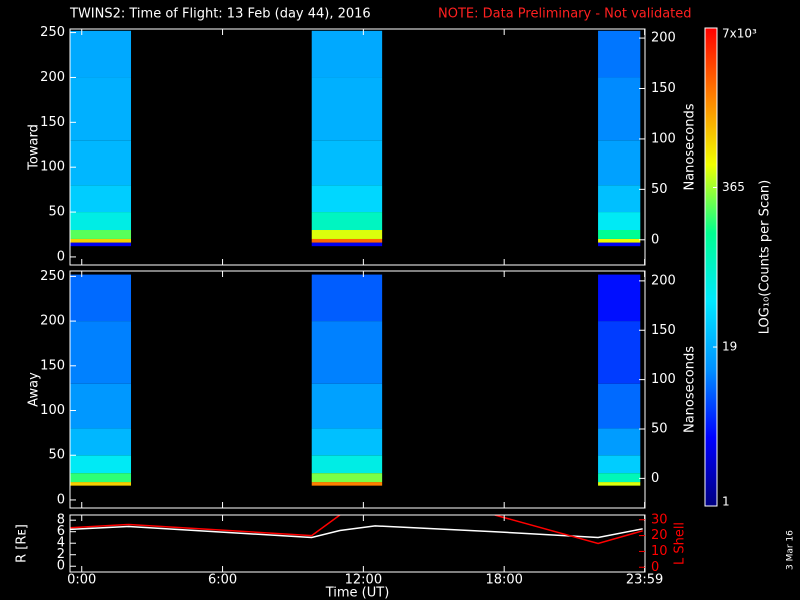 The width and height of the screenshot is (800, 600). Describe the element at coordinates (61, 531) in the screenshot. I see `y-tick-label: 6` at that location.